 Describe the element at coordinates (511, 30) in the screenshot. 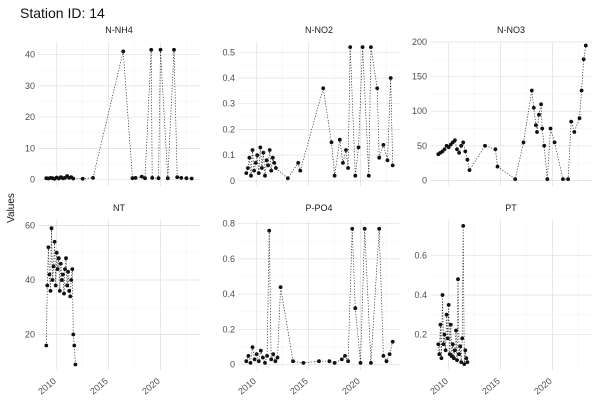

I see `panel-title: N-NO3` at that location.